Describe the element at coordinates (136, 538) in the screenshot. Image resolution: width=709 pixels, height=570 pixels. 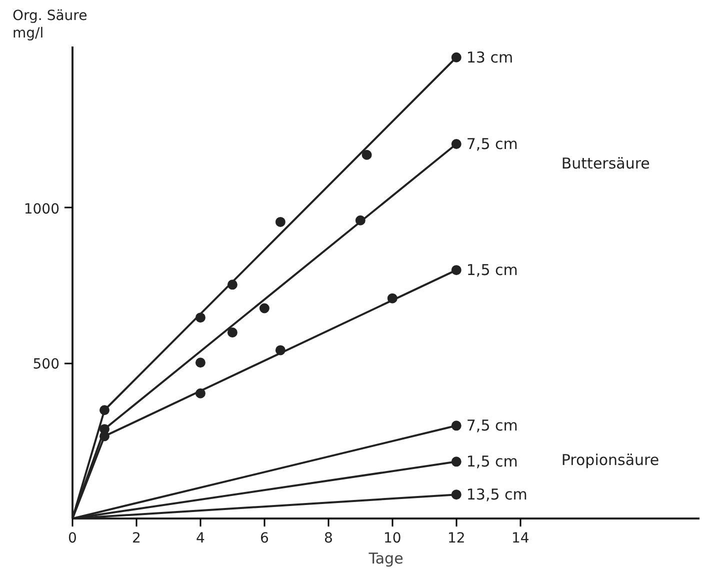
I see `x-tick-label: 2` at that location.